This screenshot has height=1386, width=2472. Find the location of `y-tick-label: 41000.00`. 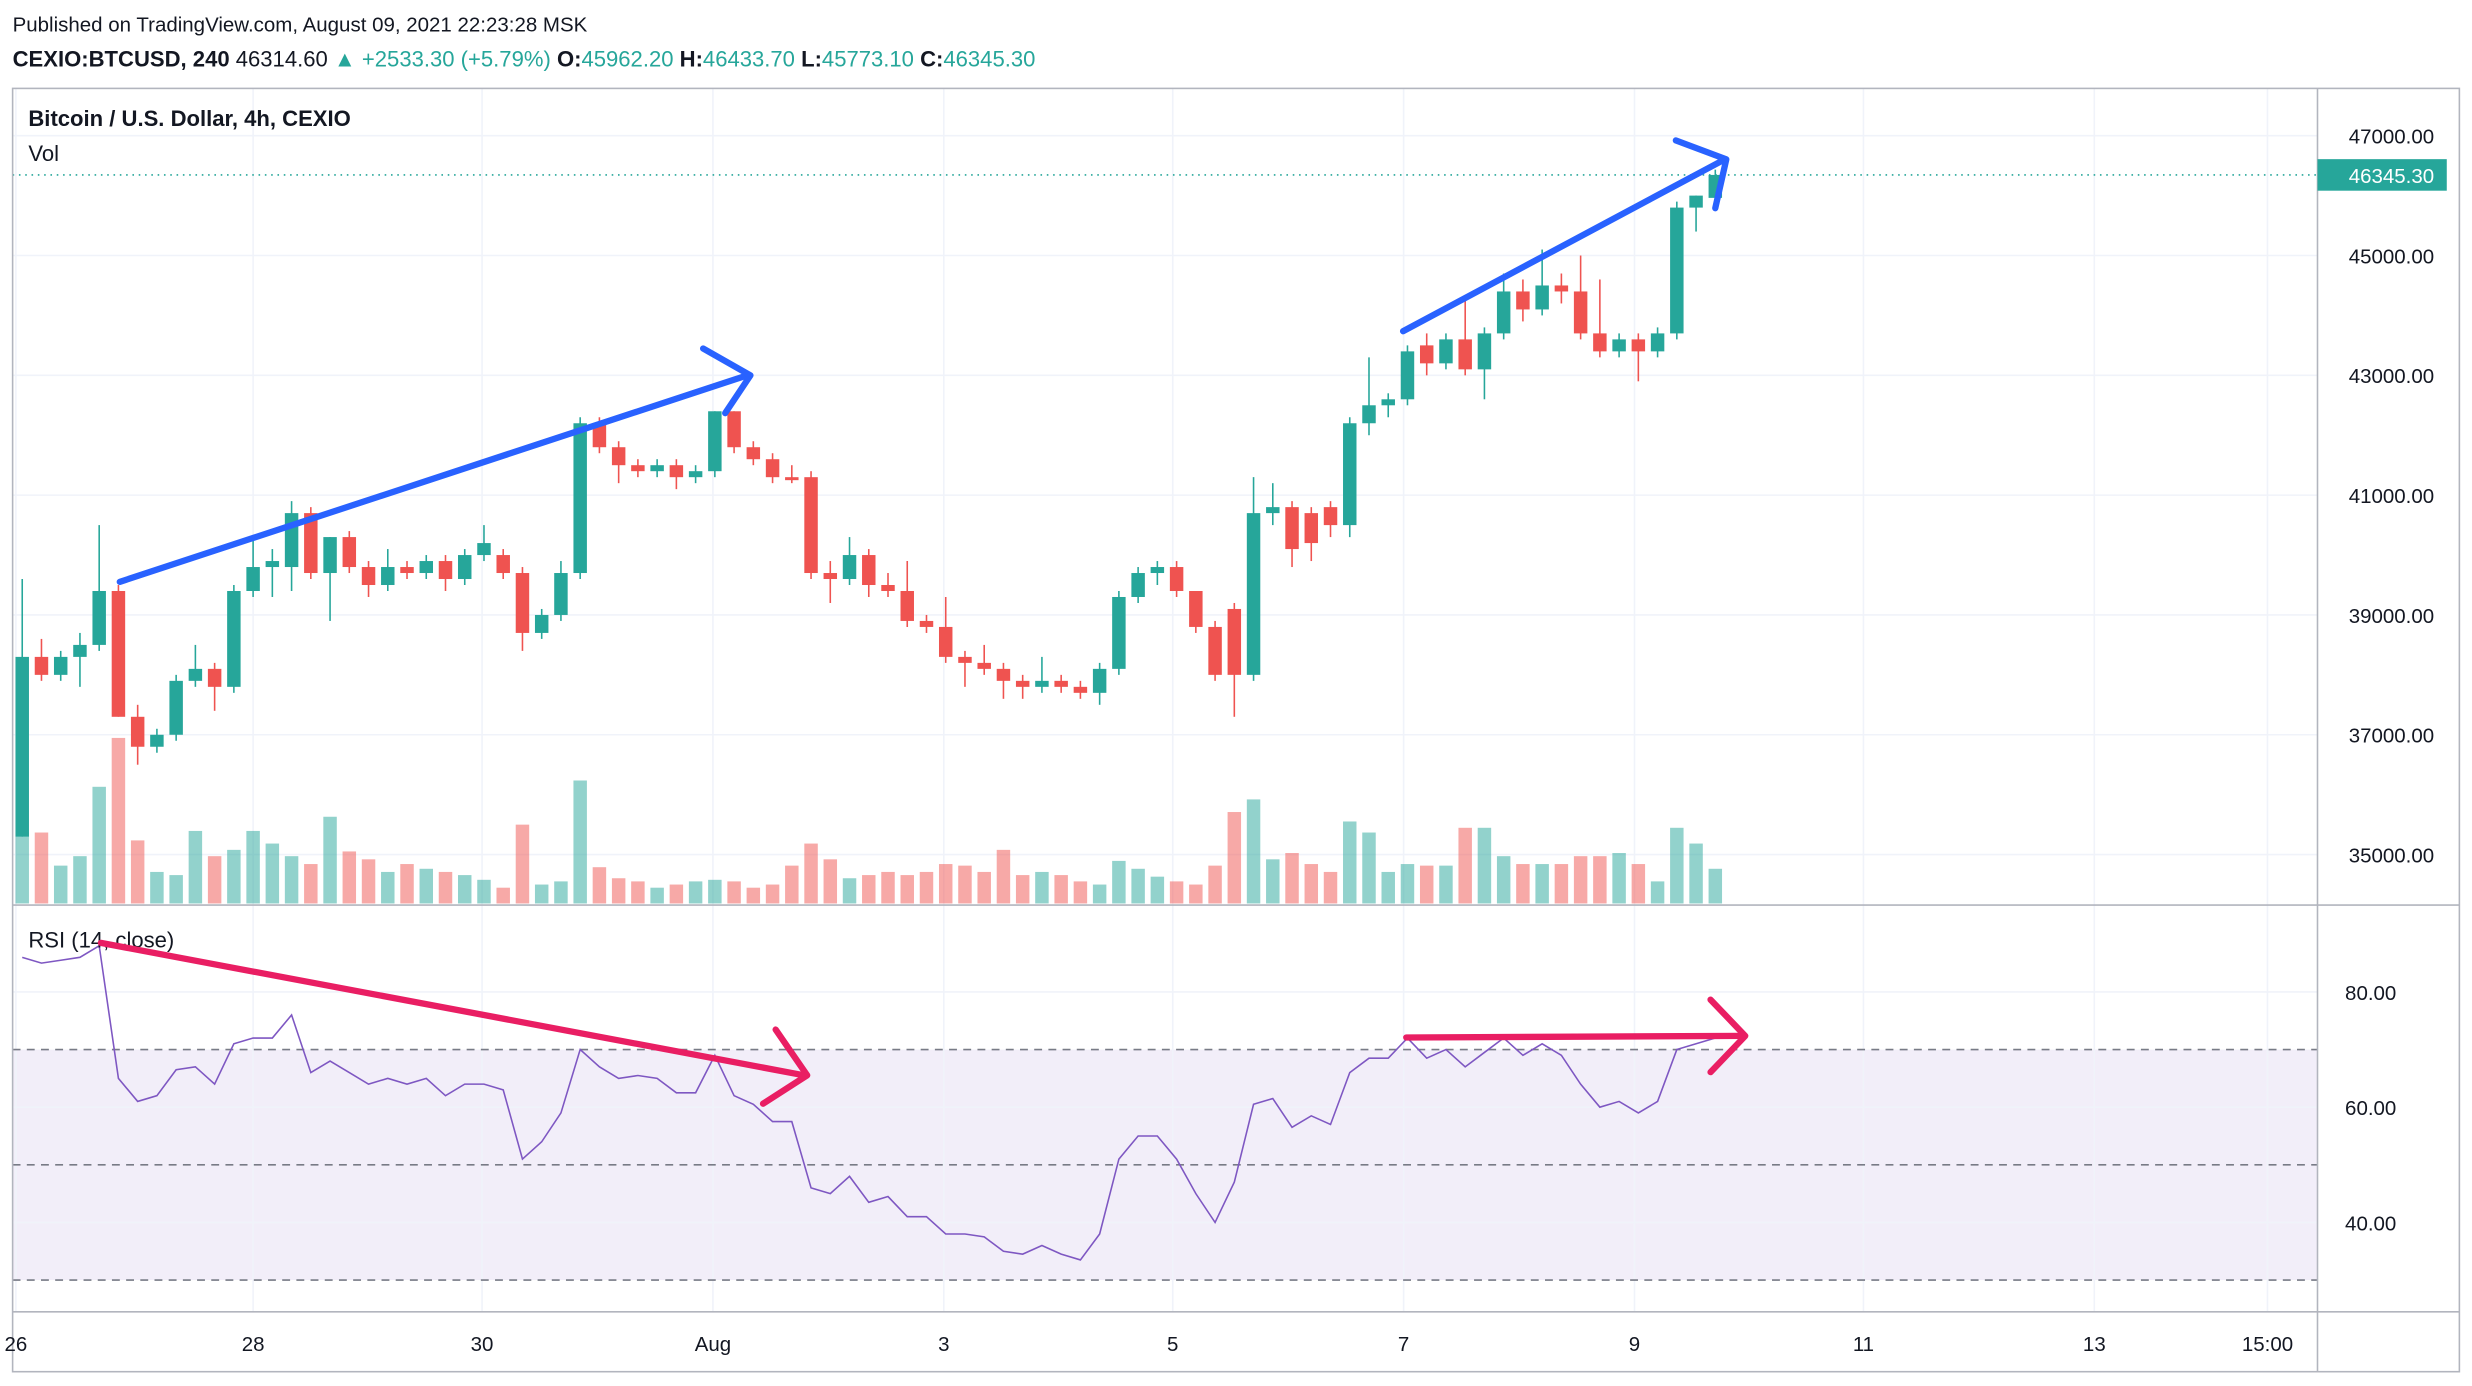

y-tick-label: 41000.00 is located at coordinates (2391, 496).